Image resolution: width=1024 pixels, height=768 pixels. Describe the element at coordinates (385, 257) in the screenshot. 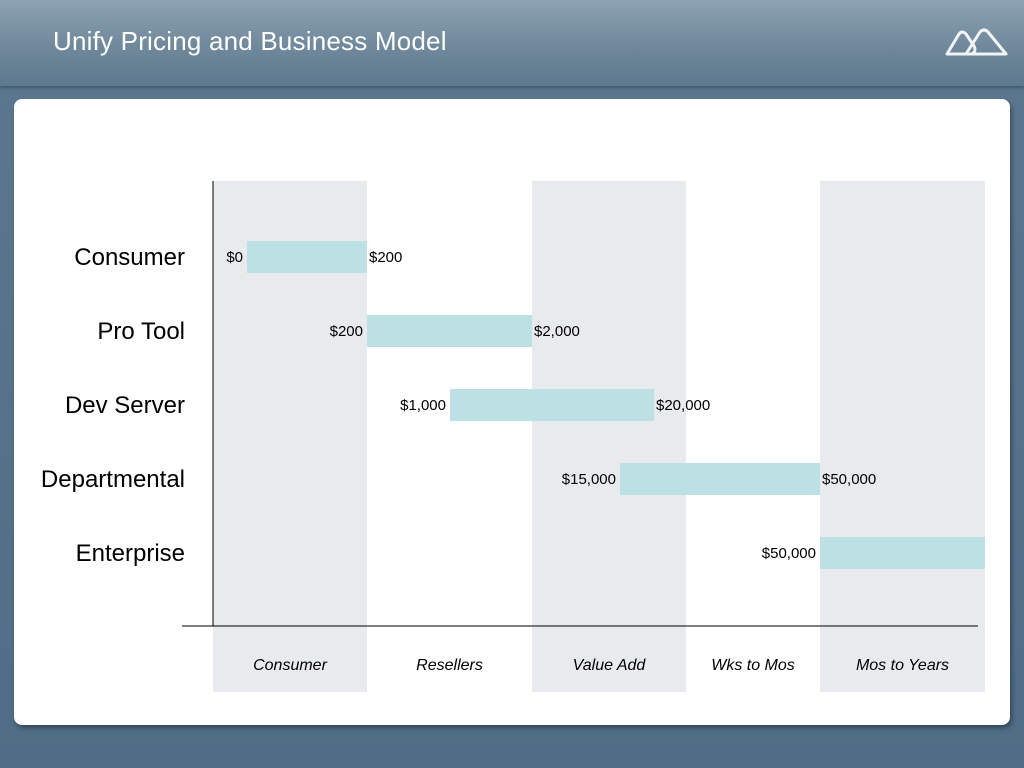

I see `high-value-label-consumer: $200` at that location.